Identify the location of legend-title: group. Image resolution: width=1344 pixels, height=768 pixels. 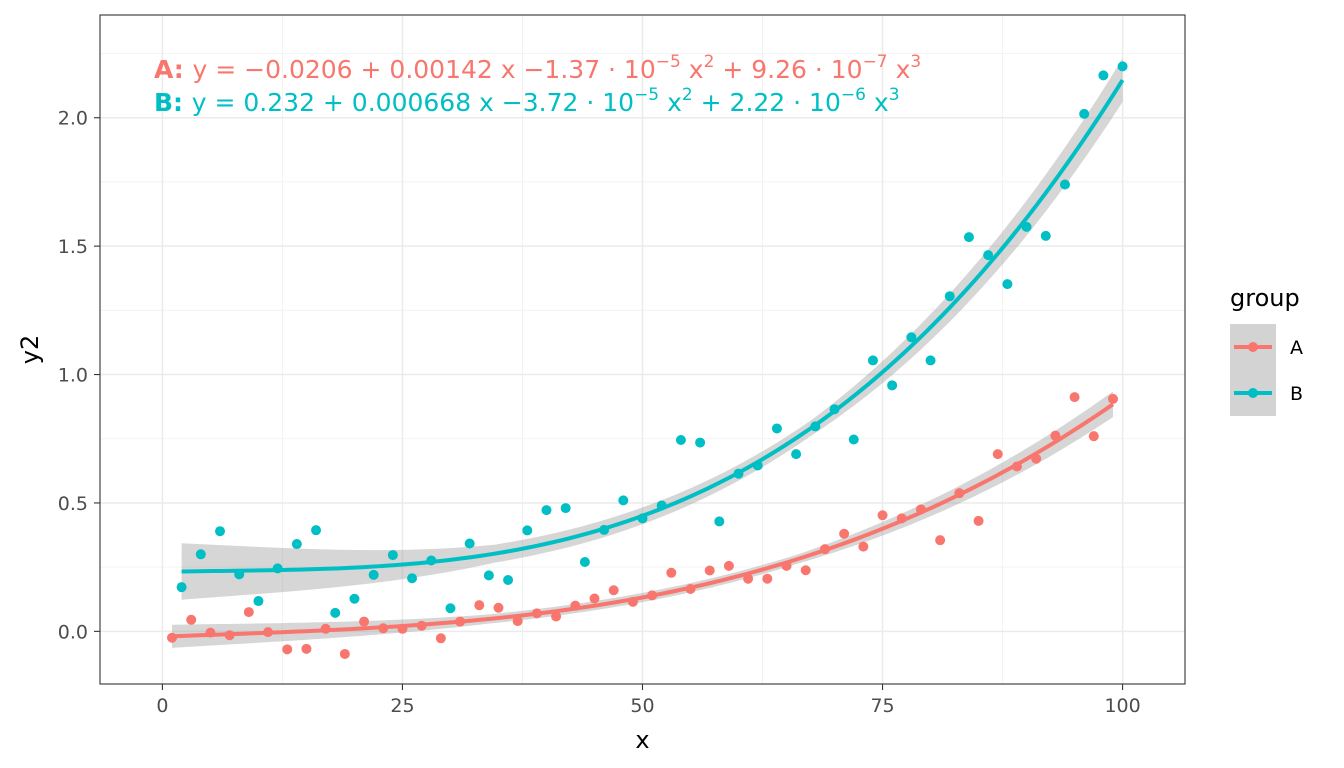
(1265, 298).